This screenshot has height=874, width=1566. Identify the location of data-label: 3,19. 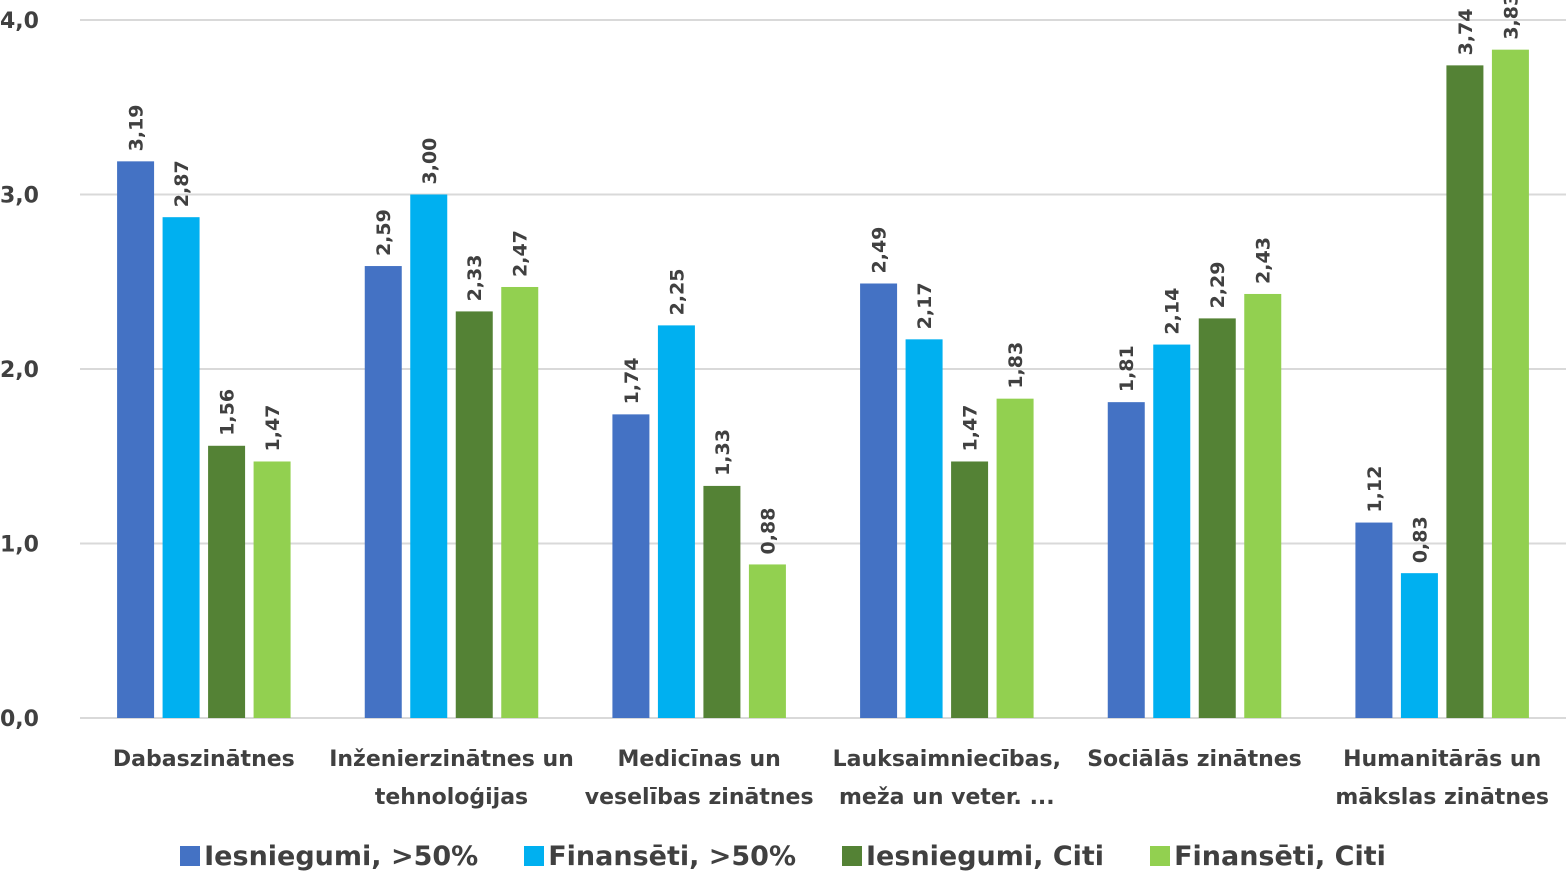
(137, 127).